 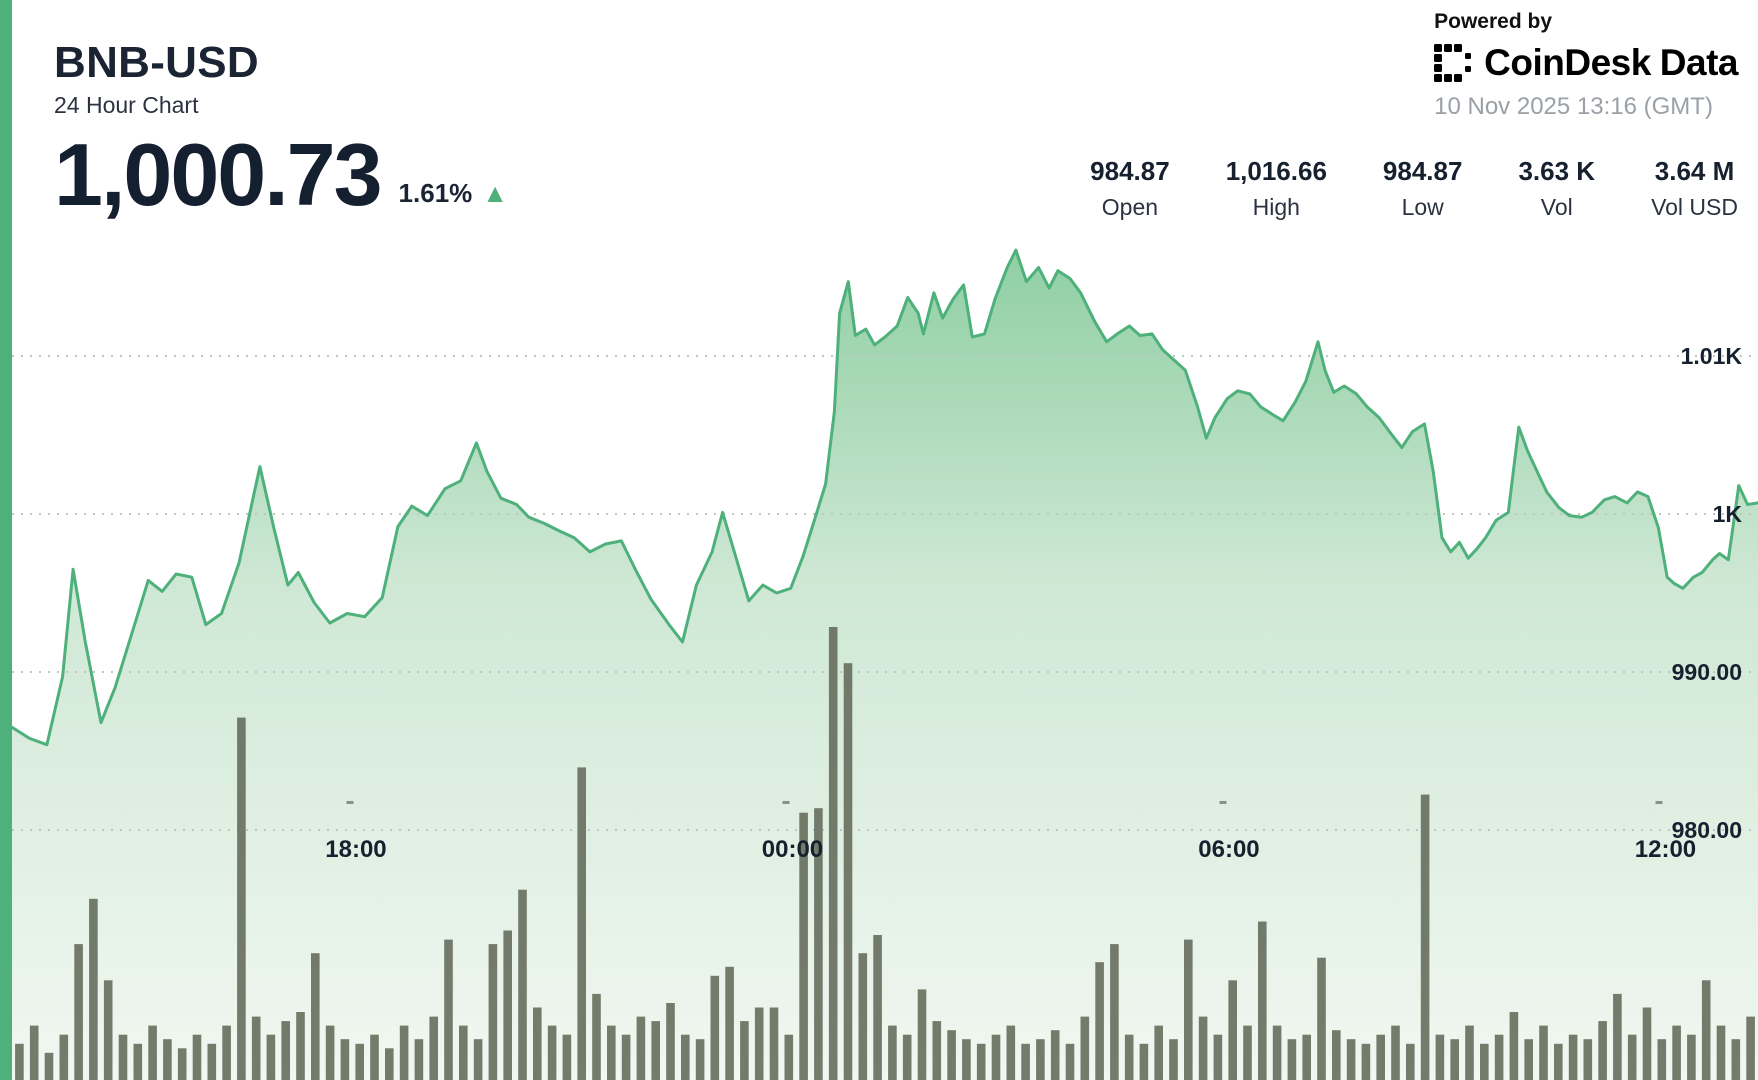 What do you see at coordinates (1422, 207) in the screenshot?
I see `stat-low-label: Low` at bounding box center [1422, 207].